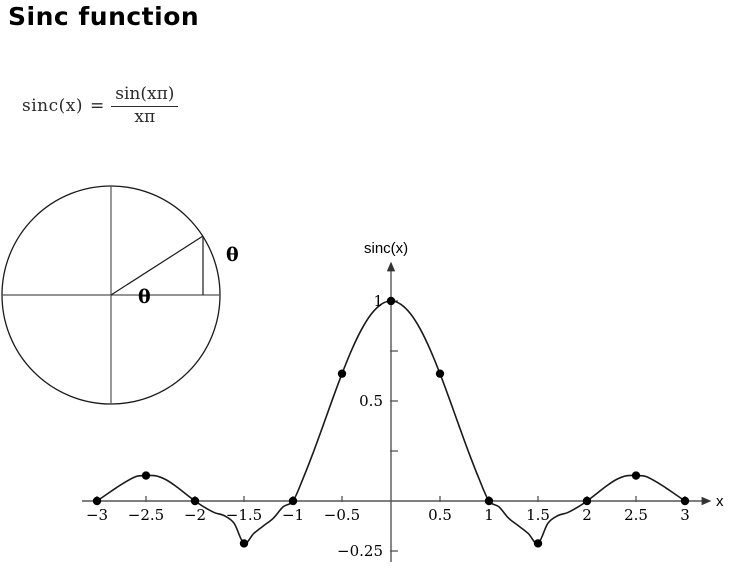  What do you see at coordinates (97, 515) in the screenshot?
I see `x-tick-label: −3` at bounding box center [97, 515].